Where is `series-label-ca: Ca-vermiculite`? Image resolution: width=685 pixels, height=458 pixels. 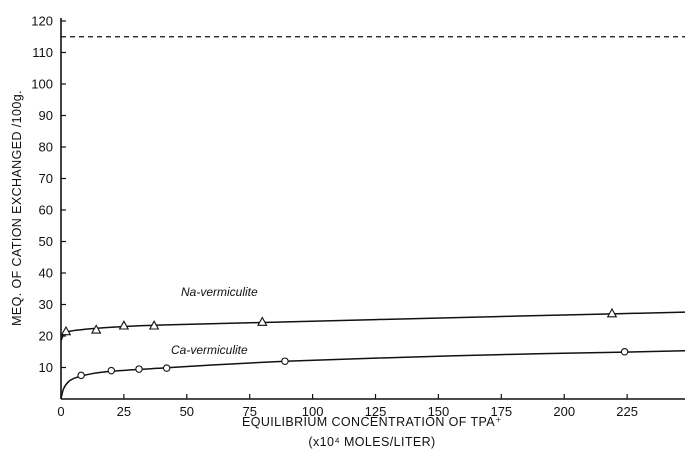
series-label-ca: Ca-vermiculite is located at coordinates (209, 350).